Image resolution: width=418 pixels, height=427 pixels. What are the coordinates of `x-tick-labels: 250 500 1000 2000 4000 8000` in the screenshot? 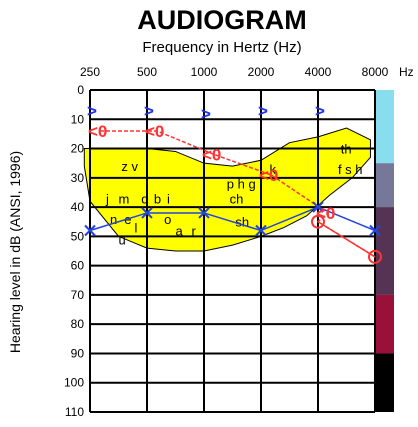 It's located at (234, 72).